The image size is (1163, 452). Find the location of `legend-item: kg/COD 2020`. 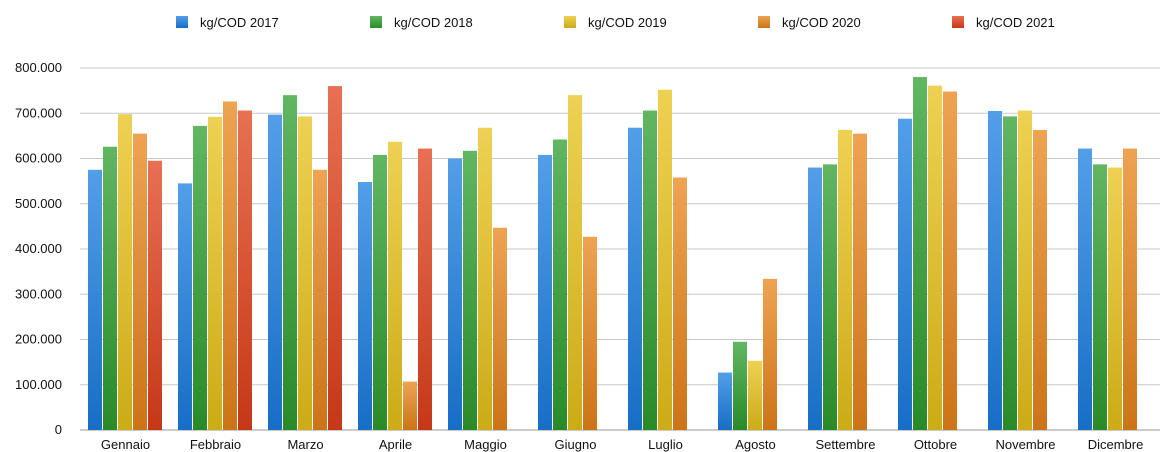

legend-item: kg/COD 2020 is located at coordinates (809, 22).